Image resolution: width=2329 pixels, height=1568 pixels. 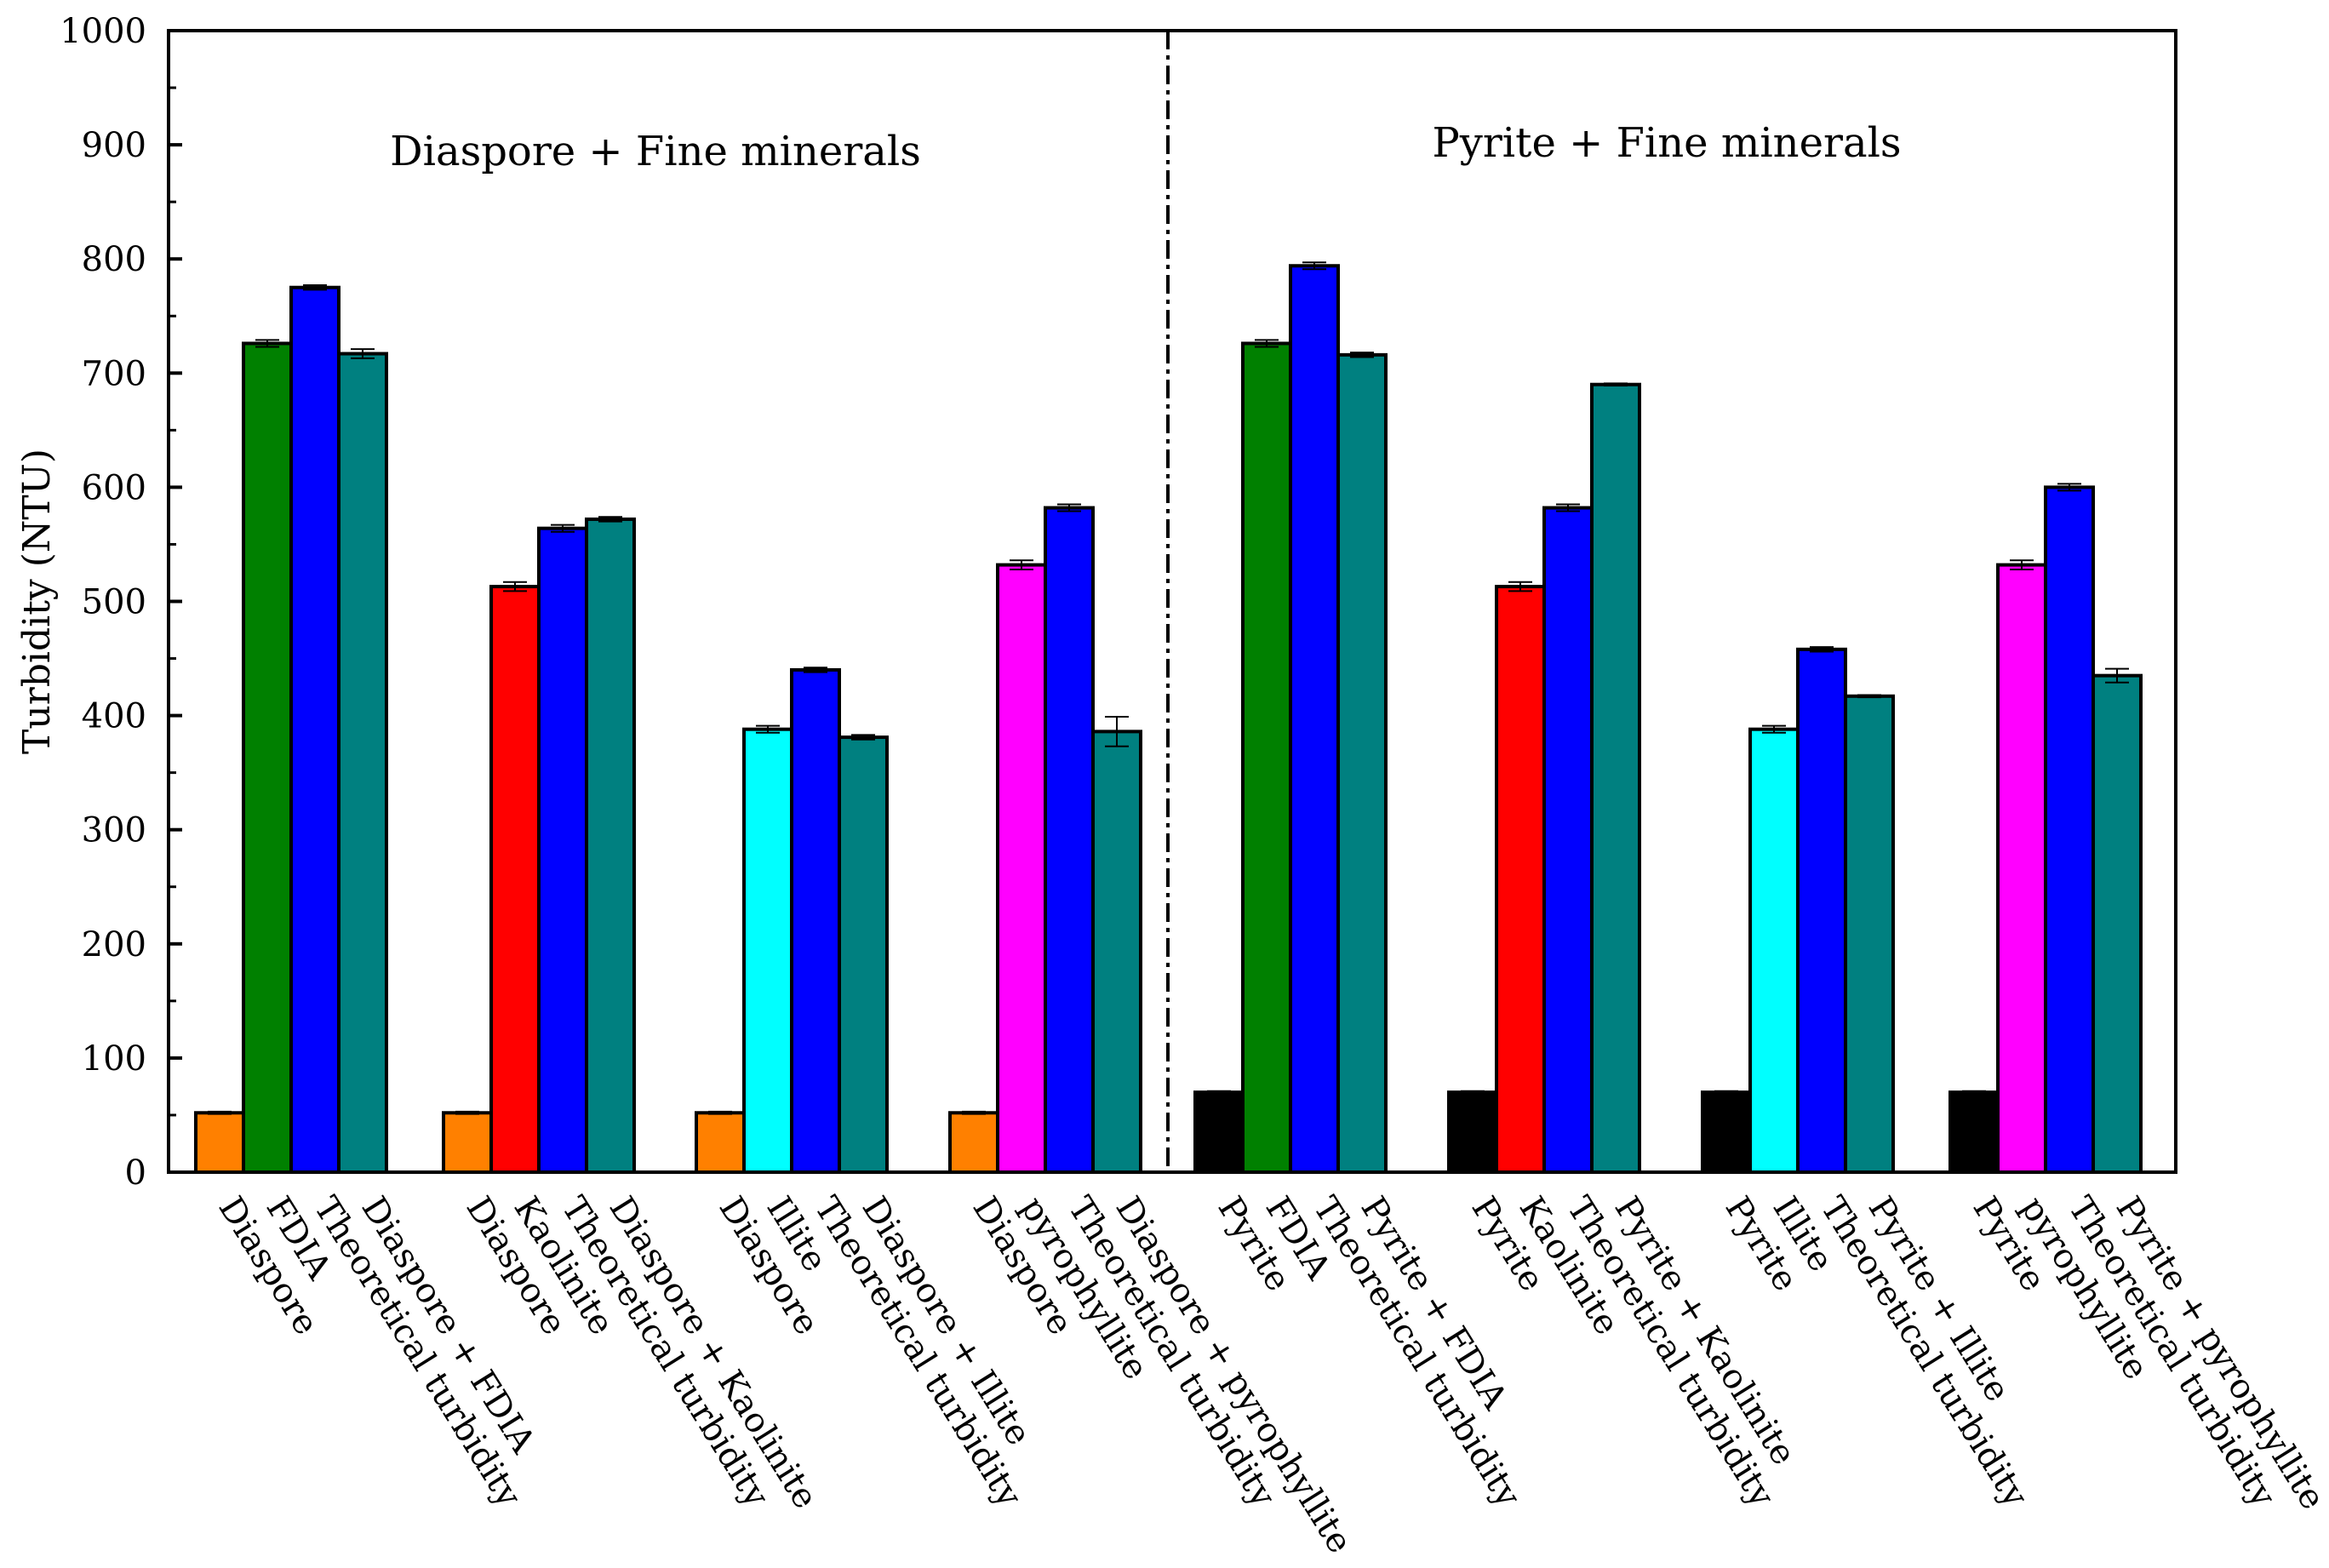 I want to click on bar-pyrite-illite, so click(x=1869, y=934).